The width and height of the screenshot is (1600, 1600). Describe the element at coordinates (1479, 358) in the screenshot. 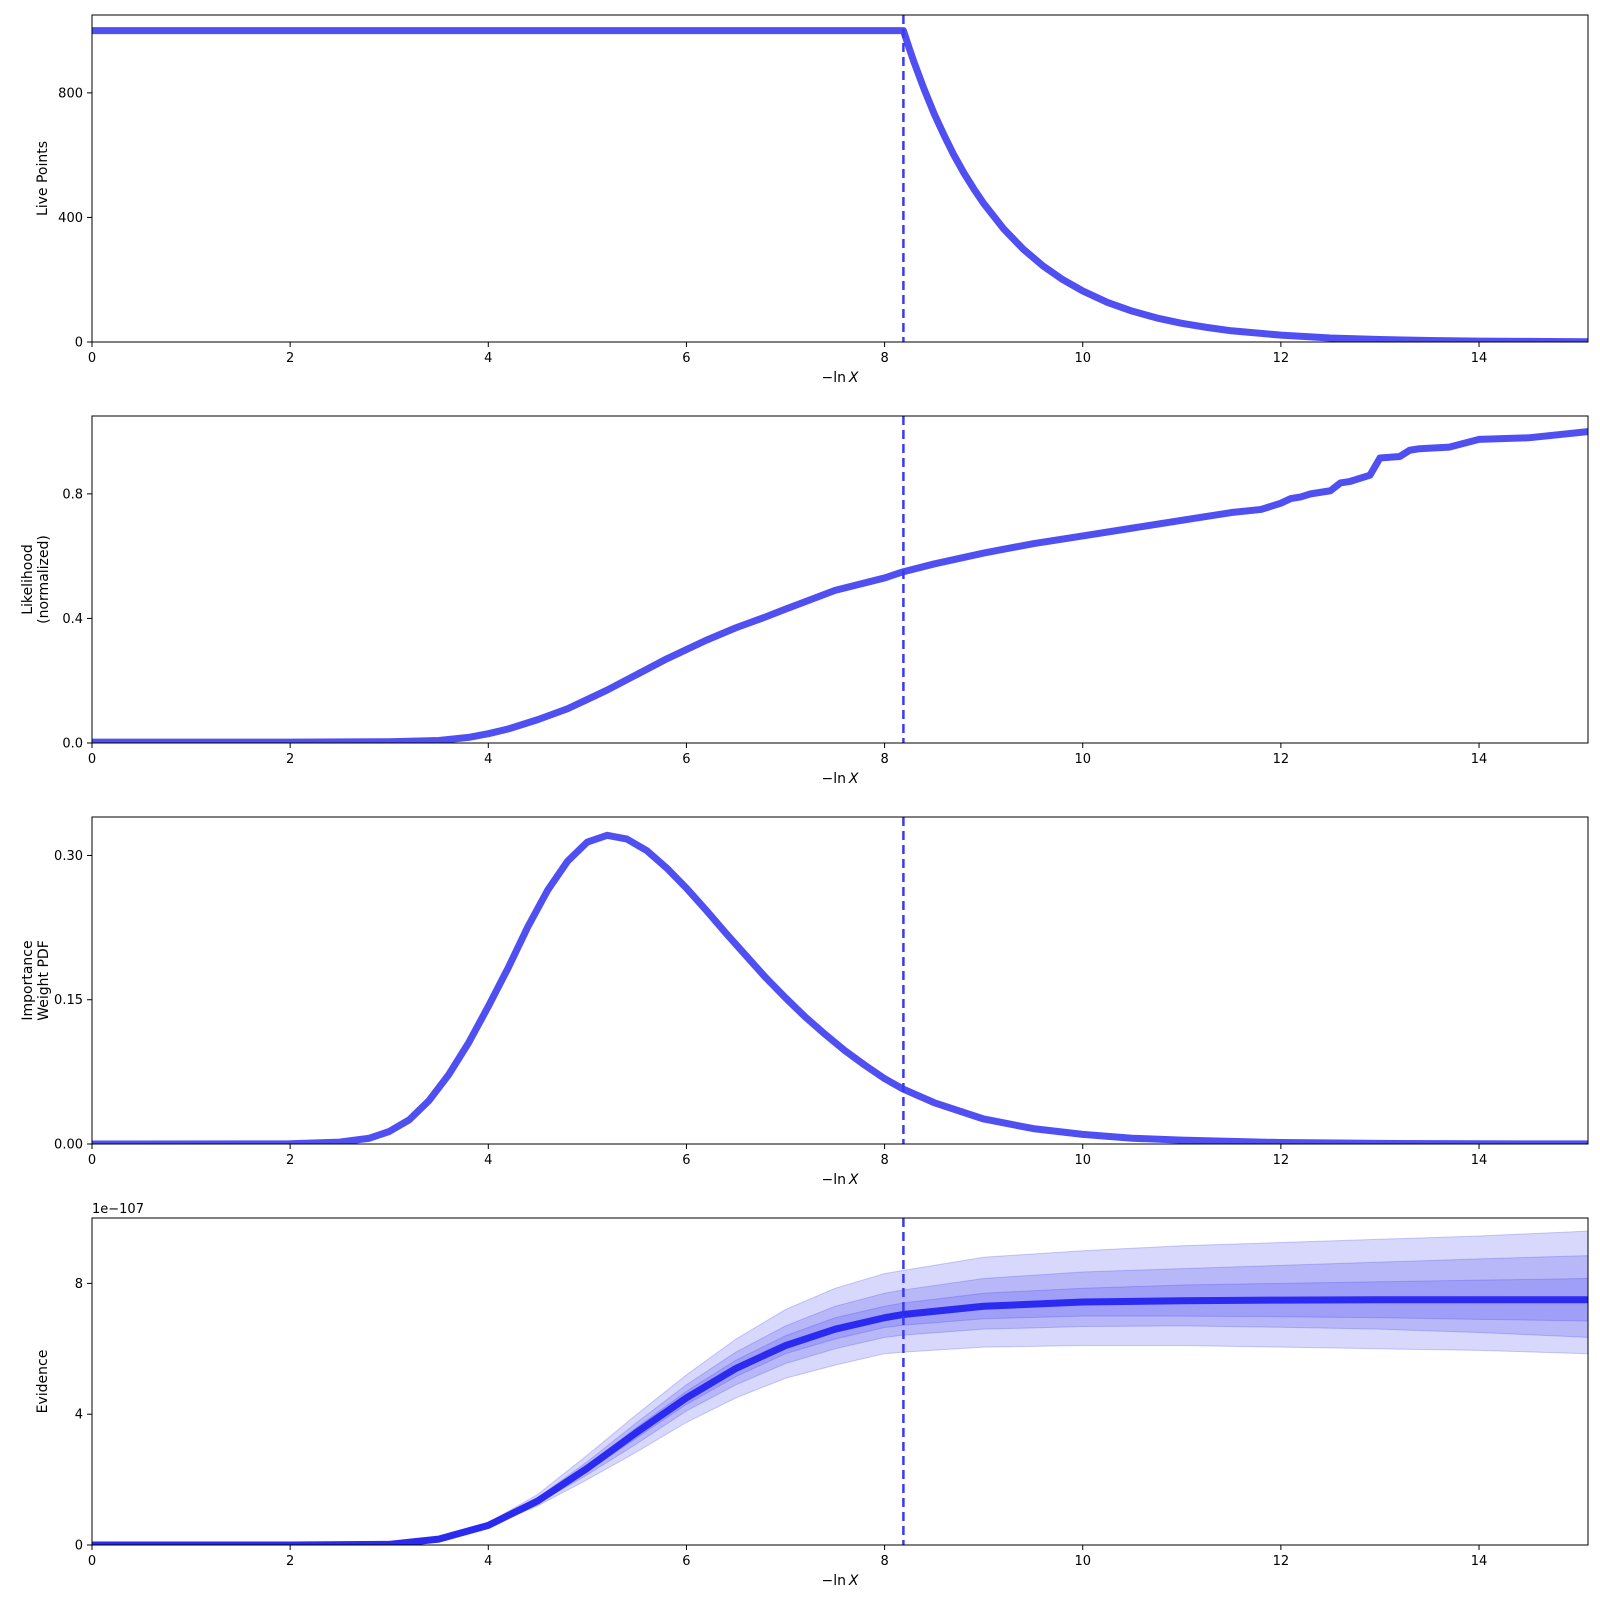

I see `live-points-x-tick-label: 14` at that location.